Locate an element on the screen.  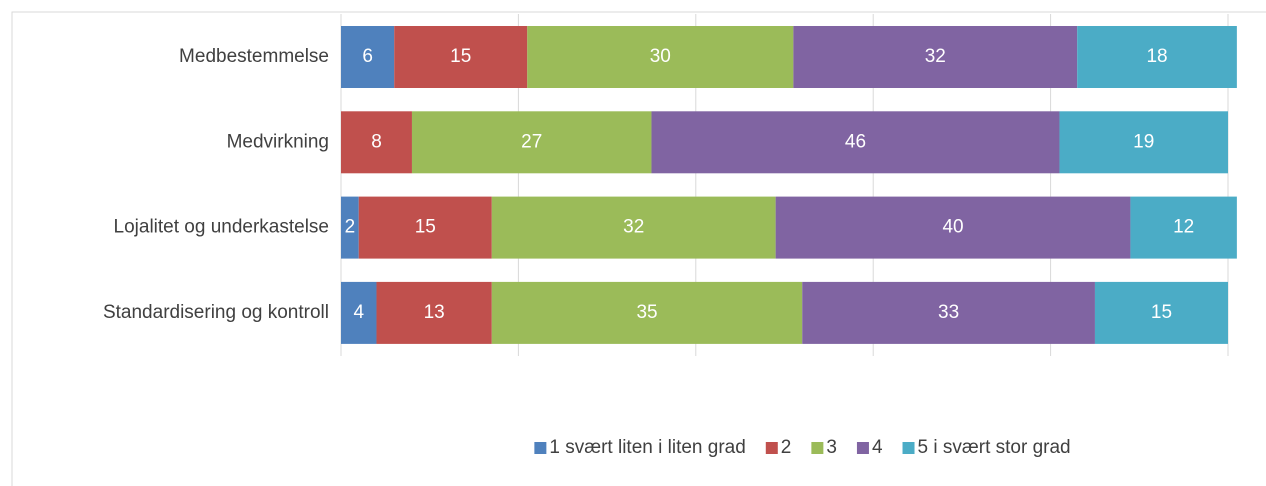
data-label: 40 is located at coordinates (952, 227).